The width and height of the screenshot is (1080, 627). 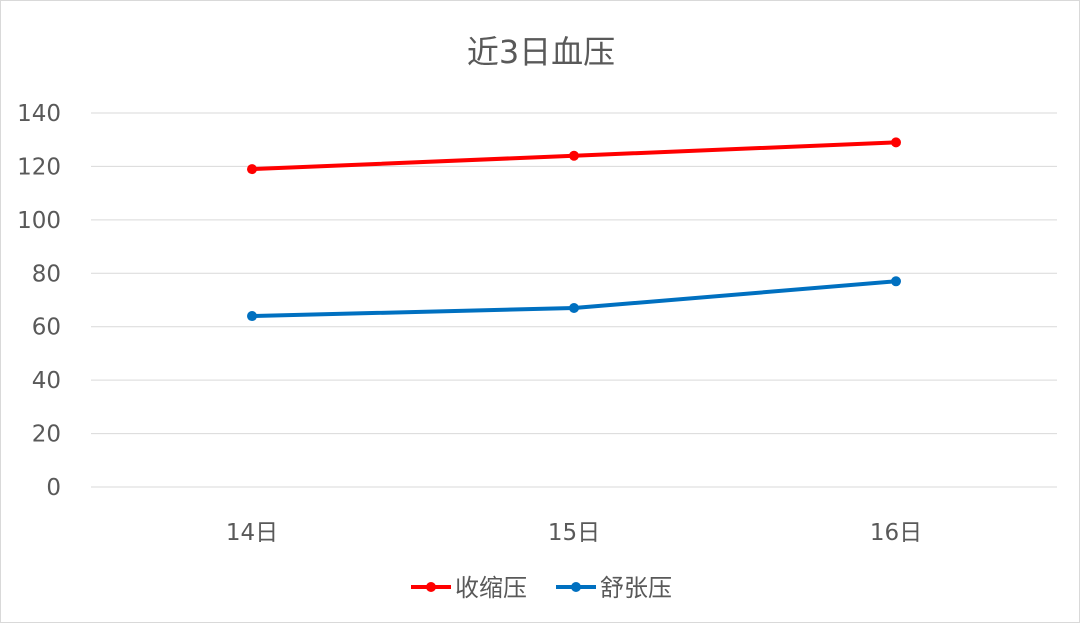 I want to click on x-axis-ticks: 14日 15日 16日, so click(x=574, y=533).